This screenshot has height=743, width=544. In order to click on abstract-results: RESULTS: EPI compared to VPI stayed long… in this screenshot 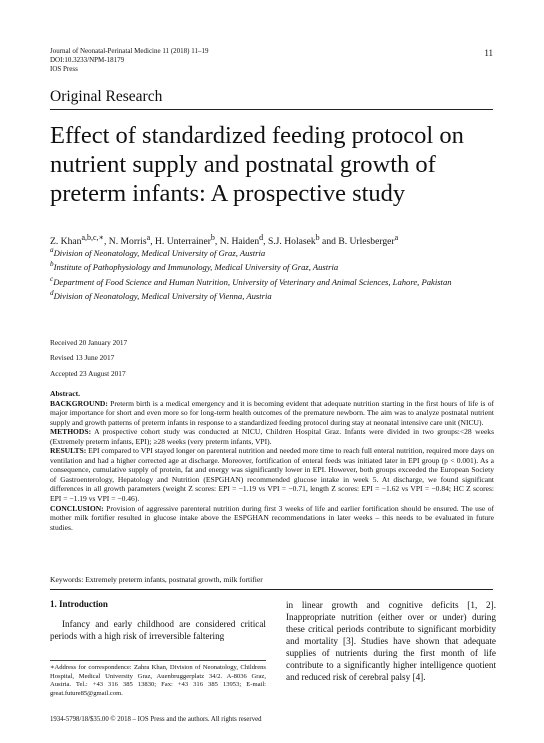, I will do `click(272, 475)`.